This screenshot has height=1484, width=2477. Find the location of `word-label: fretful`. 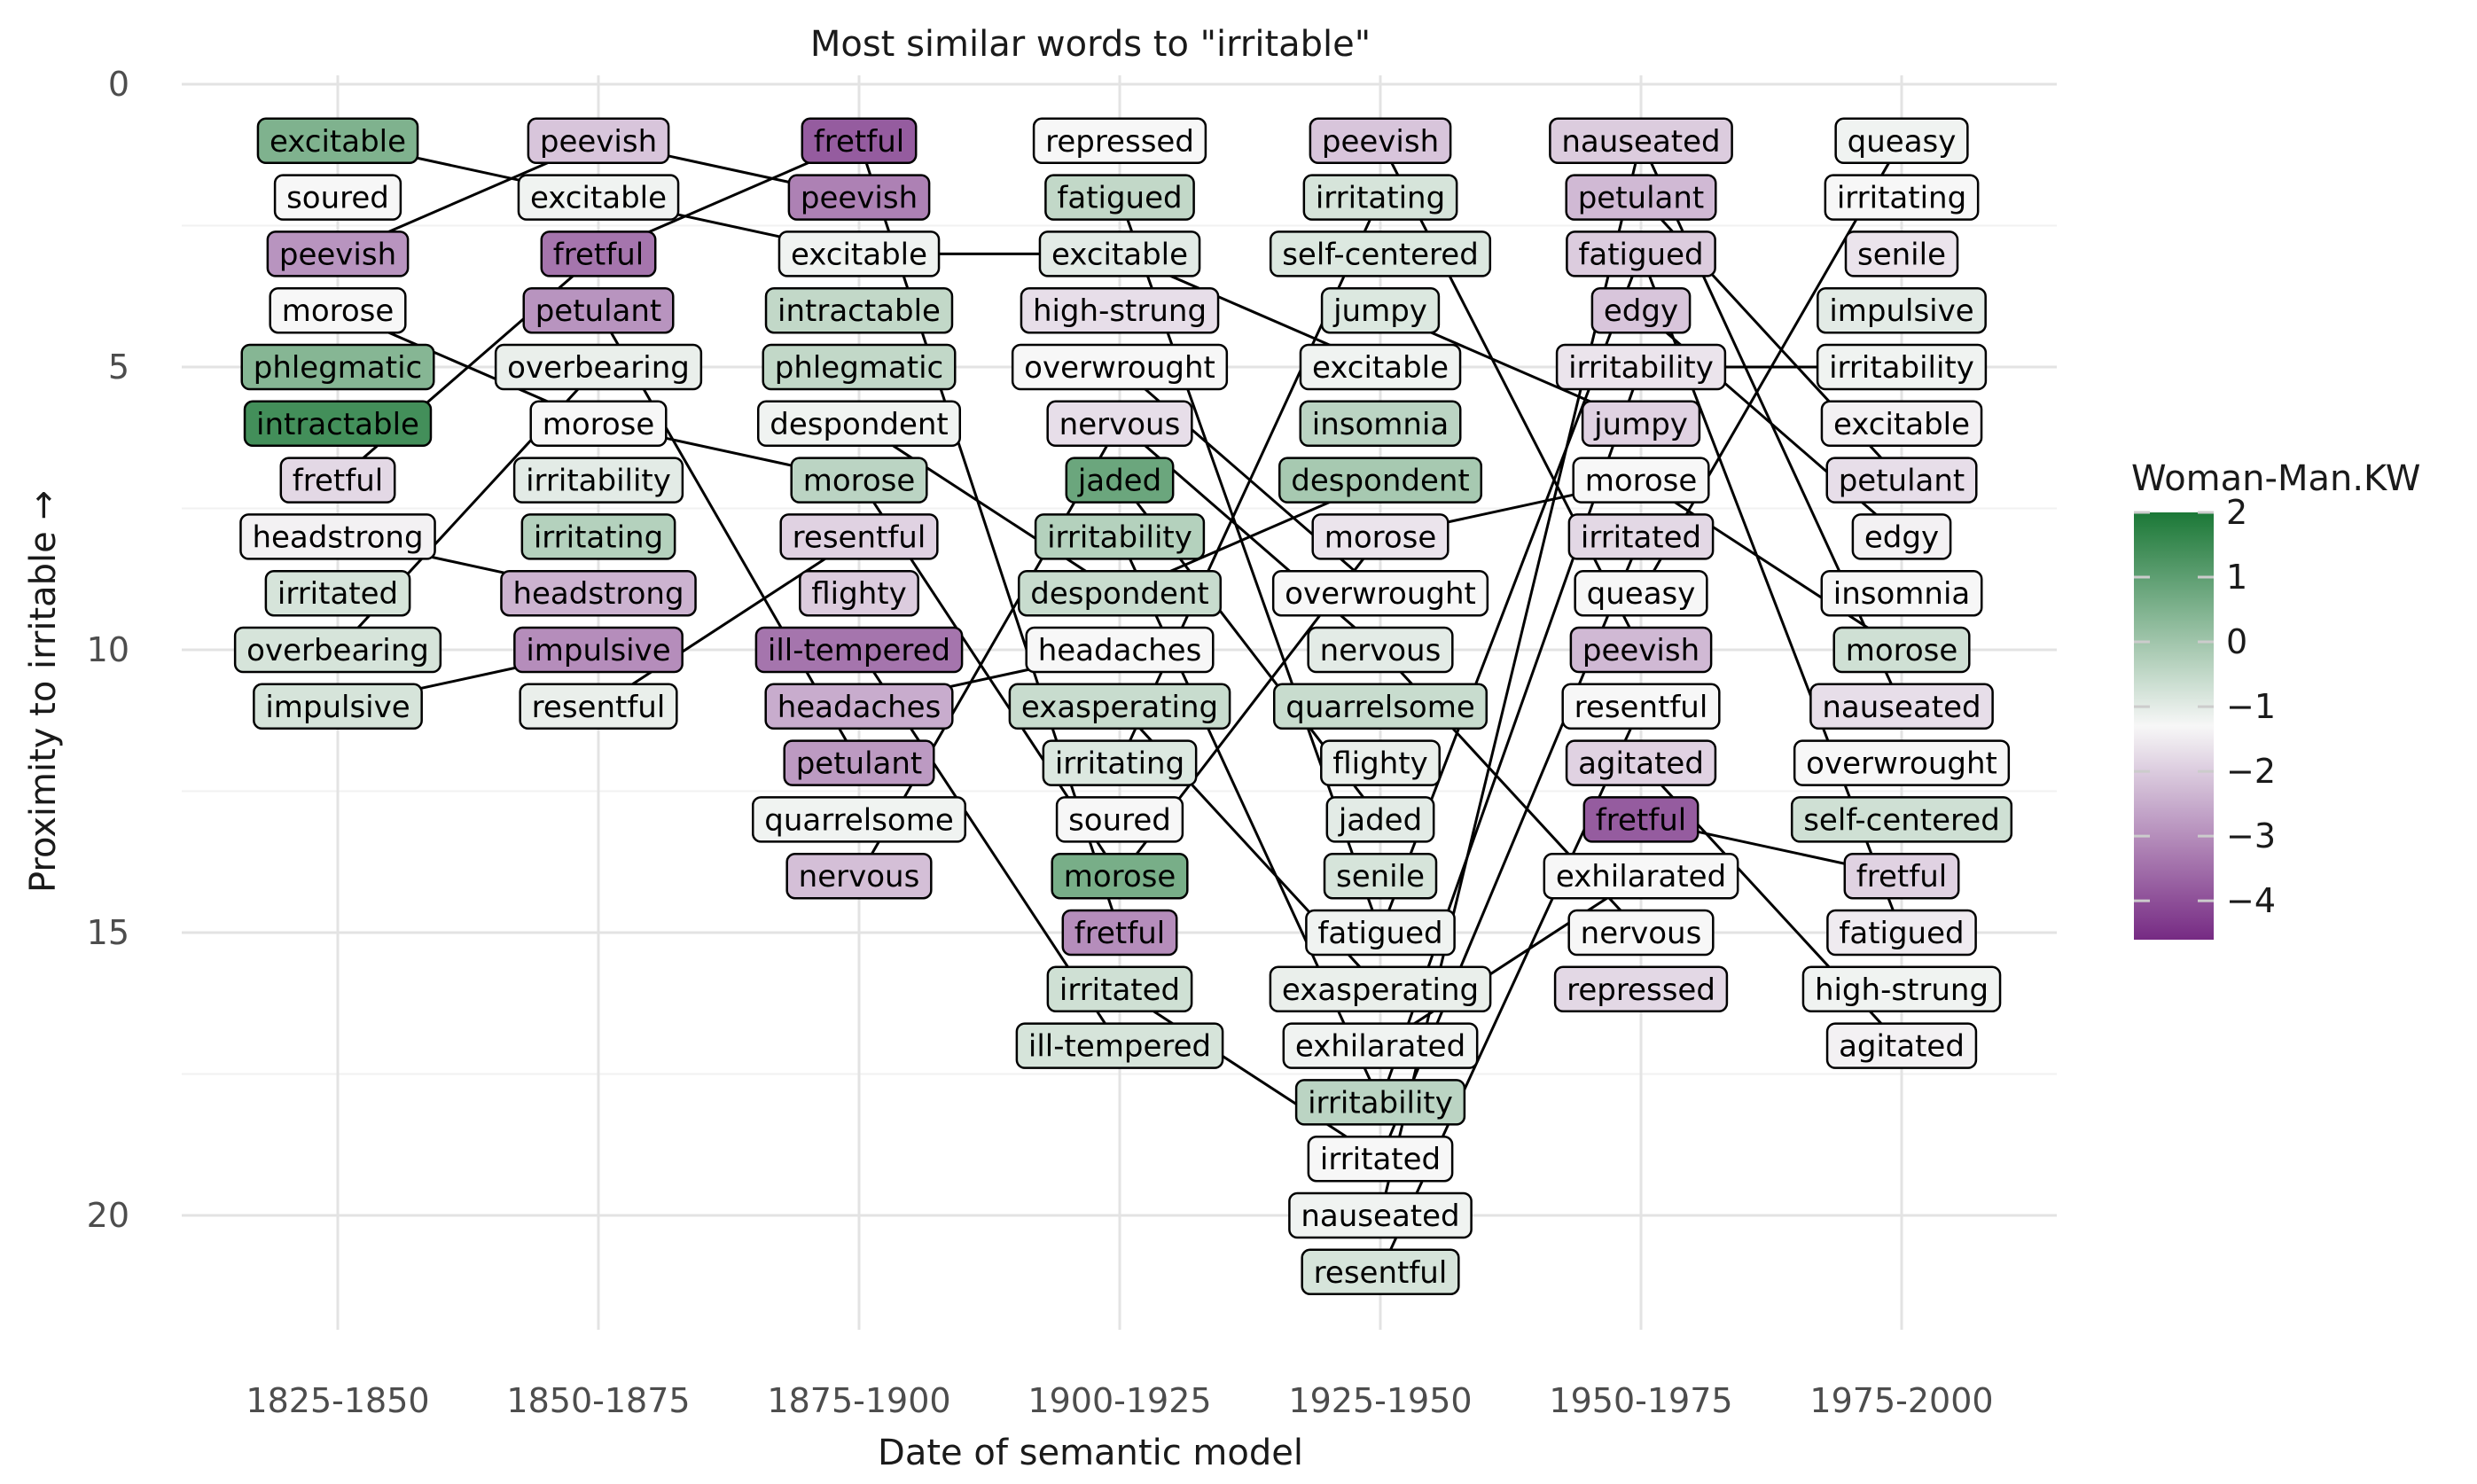

word-label: fretful is located at coordinates (860, 141).